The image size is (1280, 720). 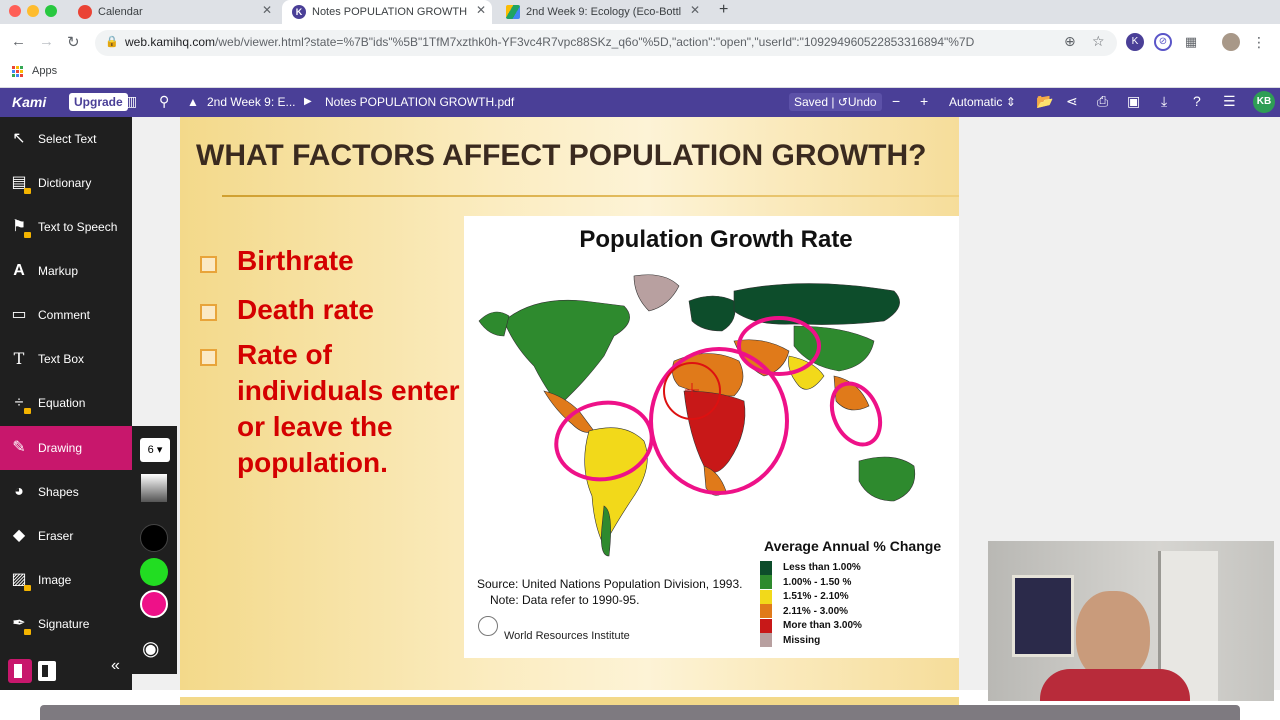 What do you see at coordinates (66, 227) in the screenshot?
I see `sidebar-item-text-to-speech: ⚑ Text to Speech` at bounding box center [66, 227].